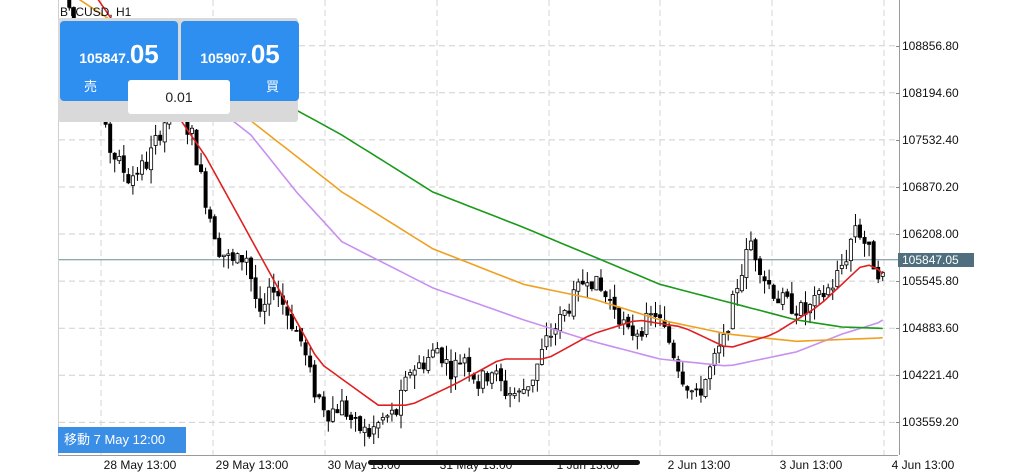  Describe the element at coordinates (272, 86) in the screenshot. I see `buy-label: 買` at that location.